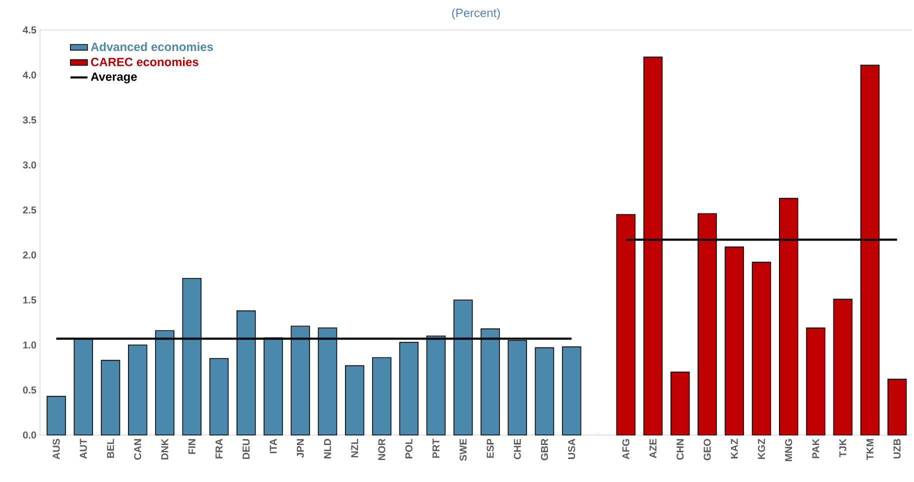 This screenshot has width=914, height=482. What do you see at coordinates (572, 448) in the screenshot?
I see `x-tick-label: USA` at bounding box center [572, 448].